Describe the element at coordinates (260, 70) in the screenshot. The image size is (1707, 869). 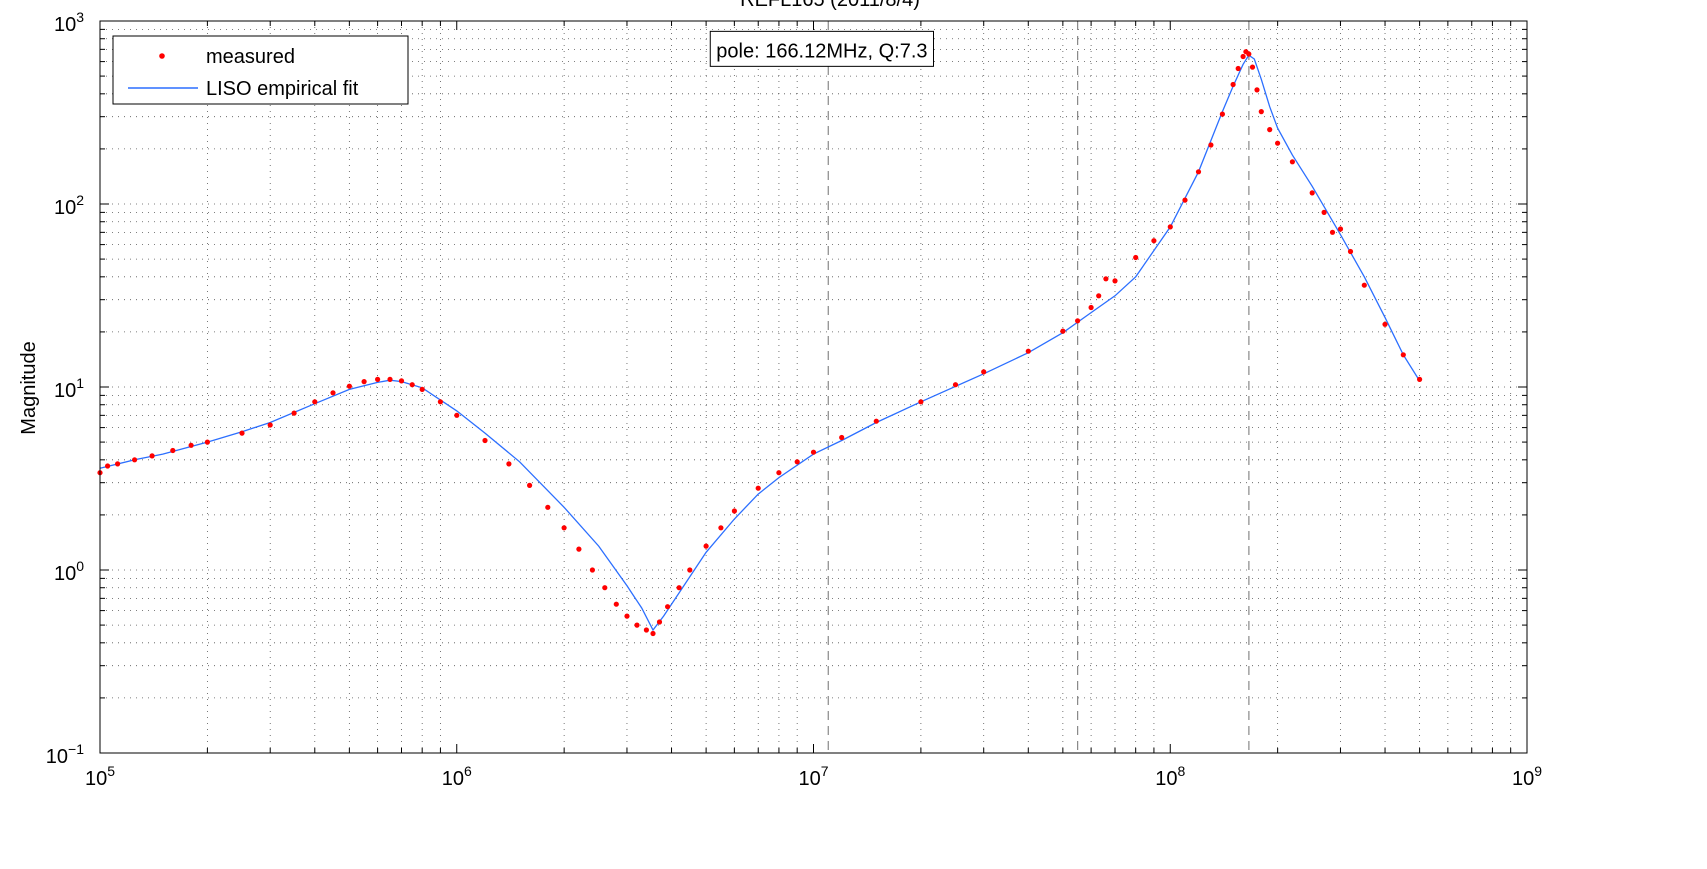
I see `legend: measured LISO empirical fit` at that location.